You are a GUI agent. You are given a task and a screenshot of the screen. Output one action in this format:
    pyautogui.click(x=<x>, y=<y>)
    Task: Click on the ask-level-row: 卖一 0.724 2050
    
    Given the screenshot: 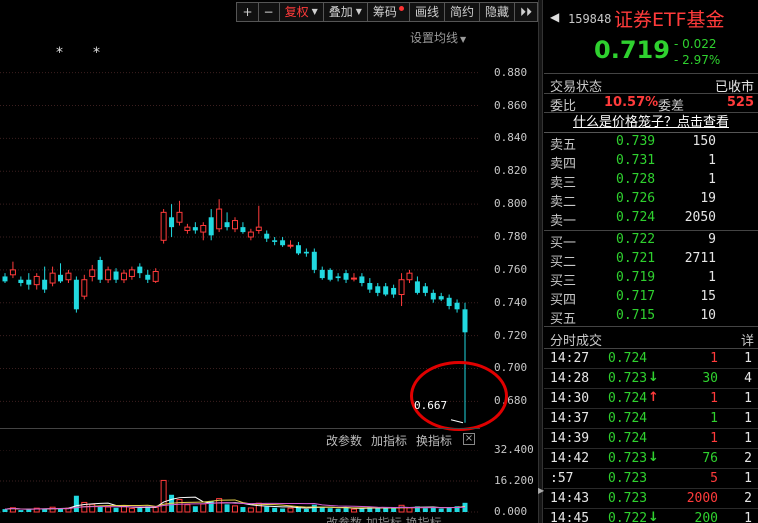 What is the action you would take?
    pyautogui.click(x=651, y=219)
    